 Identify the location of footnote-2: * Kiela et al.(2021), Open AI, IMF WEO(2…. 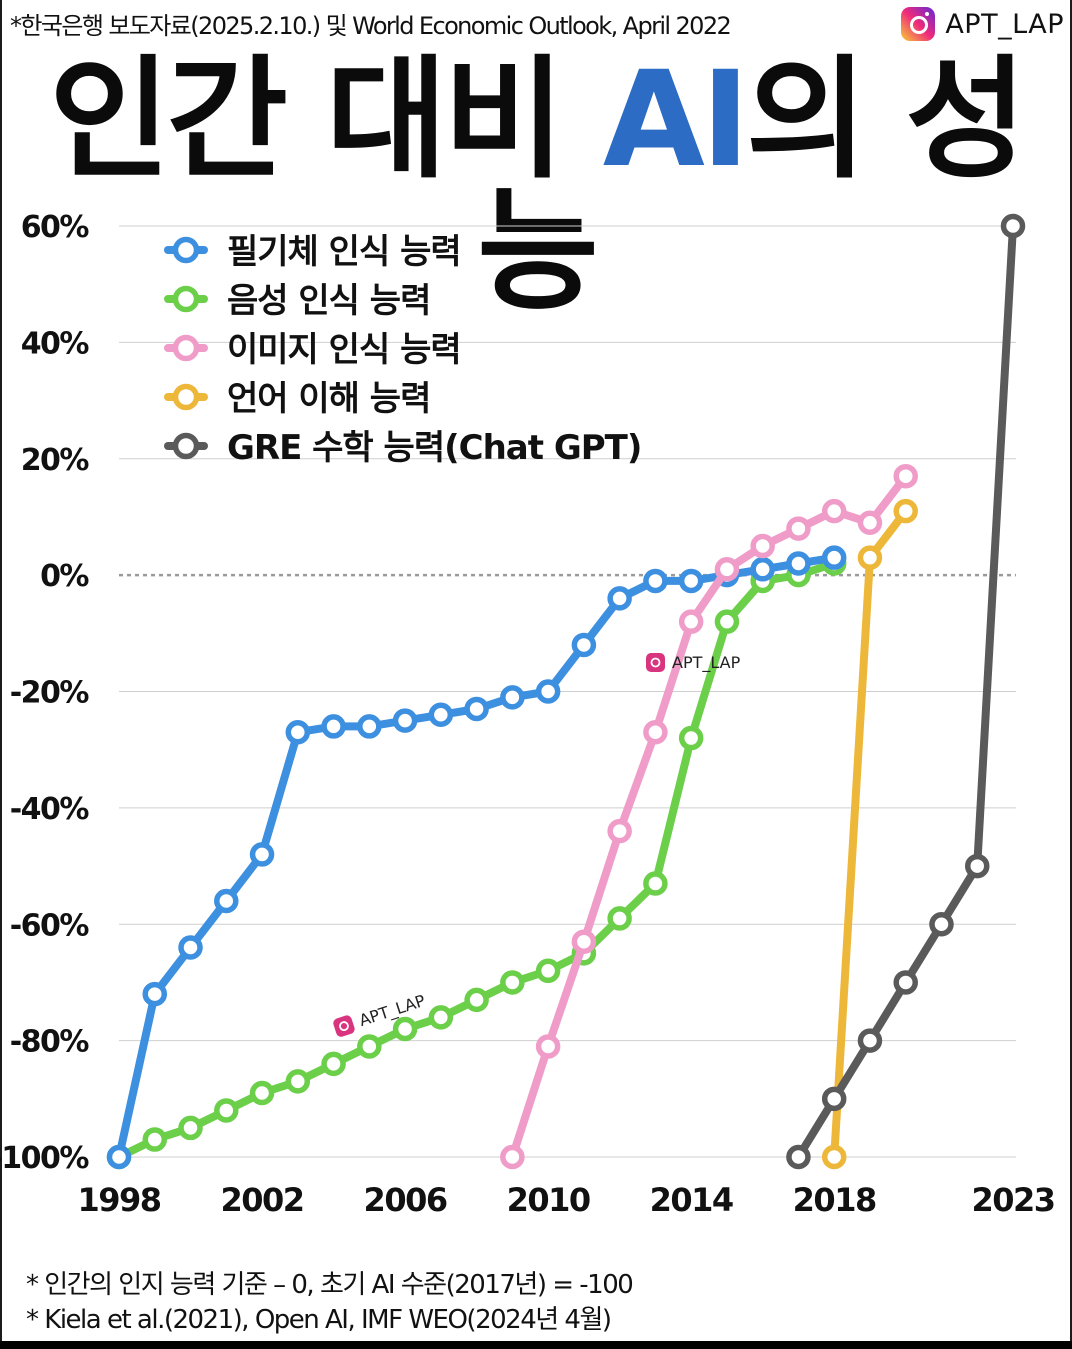
(319, 1320).